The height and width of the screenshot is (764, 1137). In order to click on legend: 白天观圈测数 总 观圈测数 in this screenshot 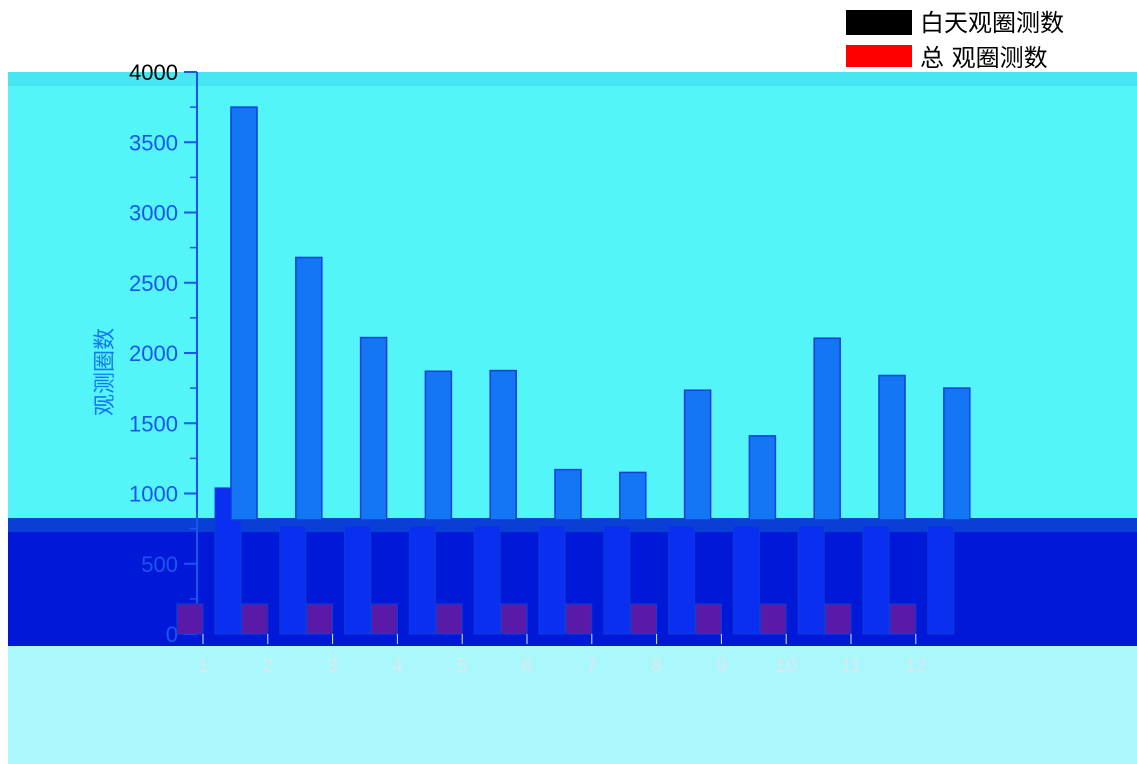, I will do `click(955, 40)`.